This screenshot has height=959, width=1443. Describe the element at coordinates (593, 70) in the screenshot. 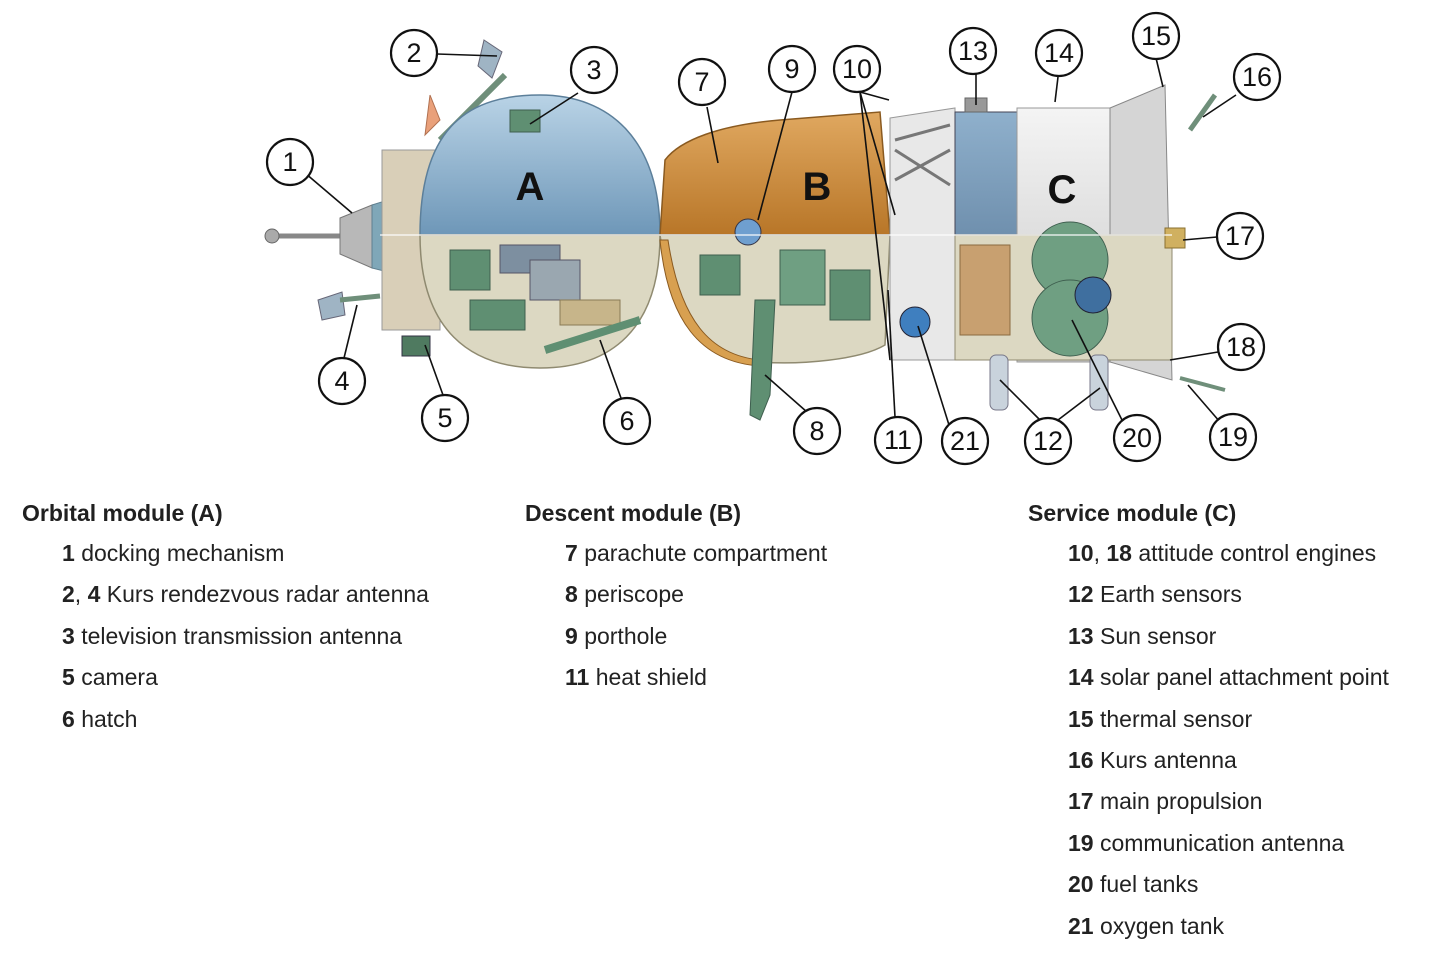

I see `callout-label: 3` at that location.